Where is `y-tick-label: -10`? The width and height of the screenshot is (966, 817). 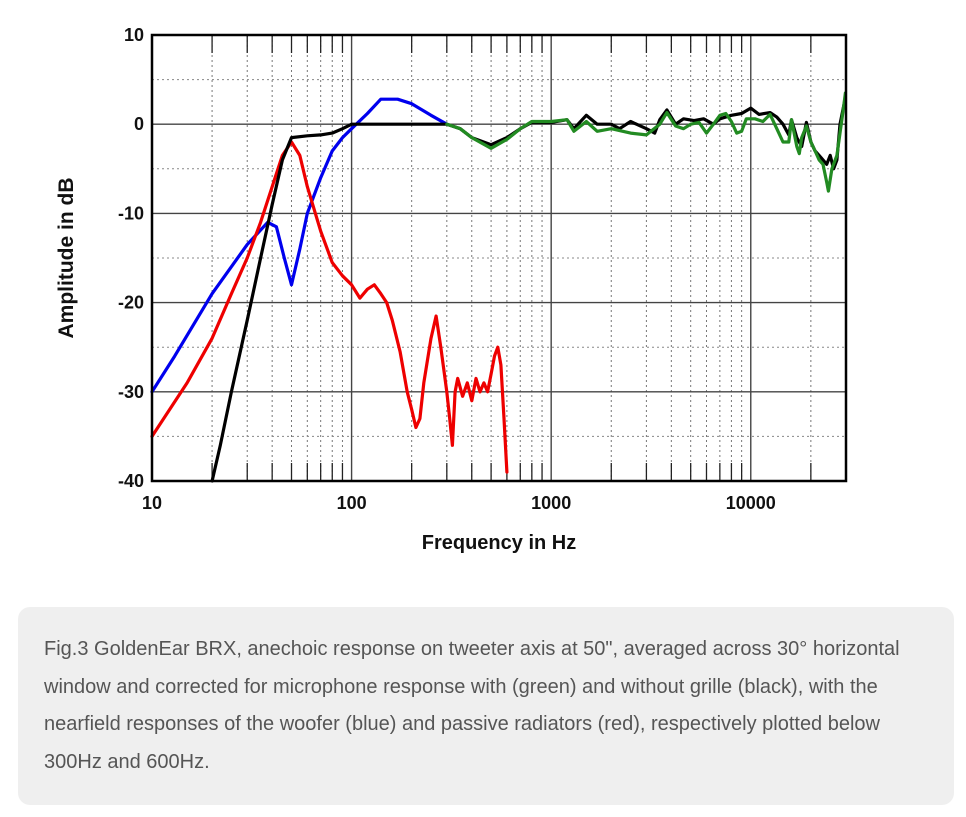
y-tick-label: -10 is located at coordinates (131, 213).